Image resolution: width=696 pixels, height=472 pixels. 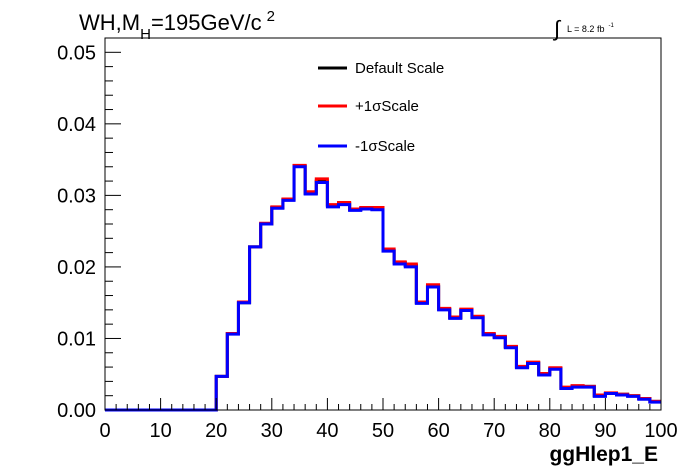 What do you see at coordinates (438, 431) in the screenshot?
I see `x-tick-label: 60` at bounding box center [438, 431].